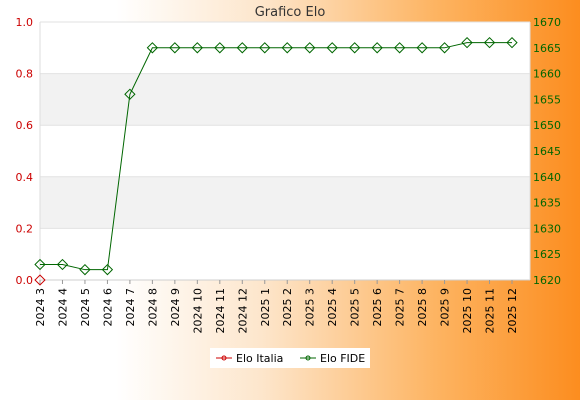  I want to click on right-tick-label: 1660, so click(547, 74).